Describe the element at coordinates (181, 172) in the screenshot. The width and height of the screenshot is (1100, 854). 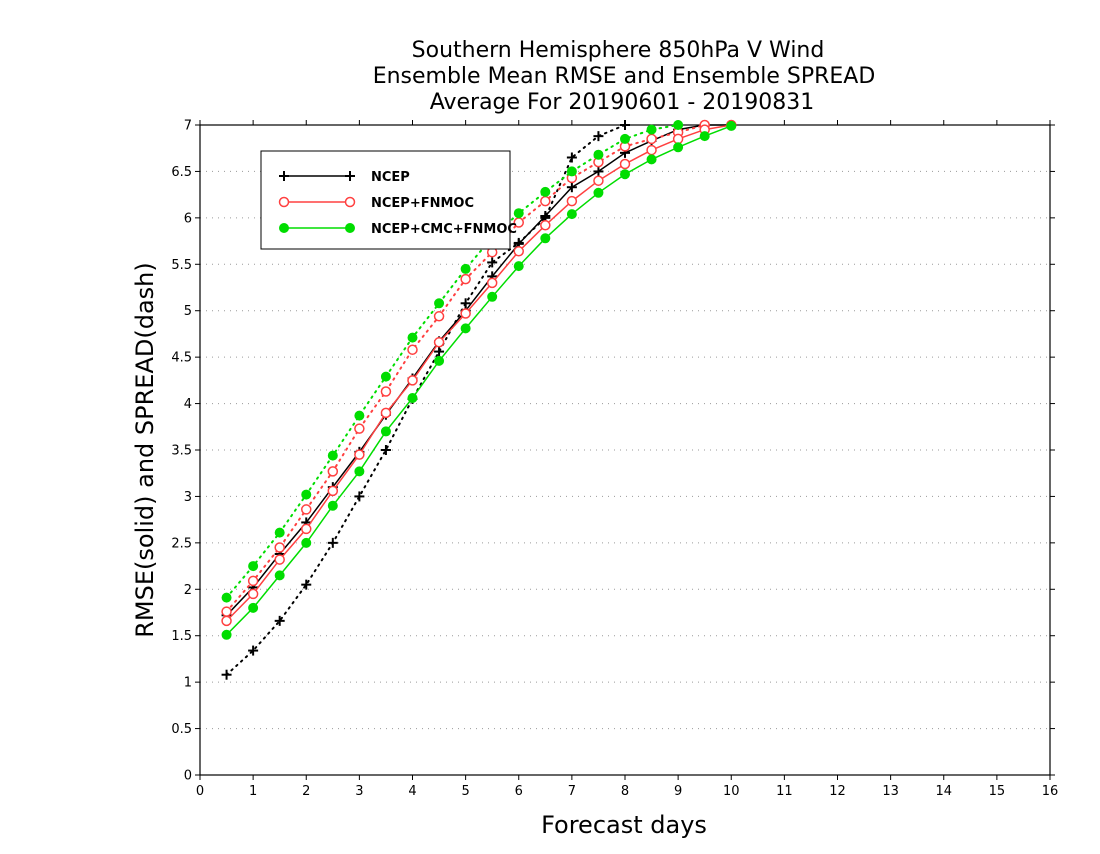
I see `y-tick-label: 6.5` at that location.